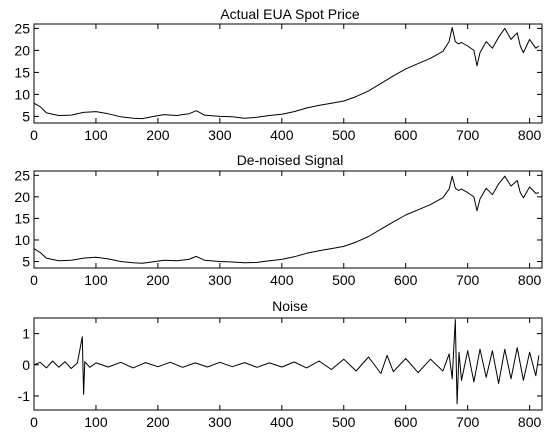 This screenshot has height=446, width=550. I want to click on panel-title: Noise, so click(290, 306).